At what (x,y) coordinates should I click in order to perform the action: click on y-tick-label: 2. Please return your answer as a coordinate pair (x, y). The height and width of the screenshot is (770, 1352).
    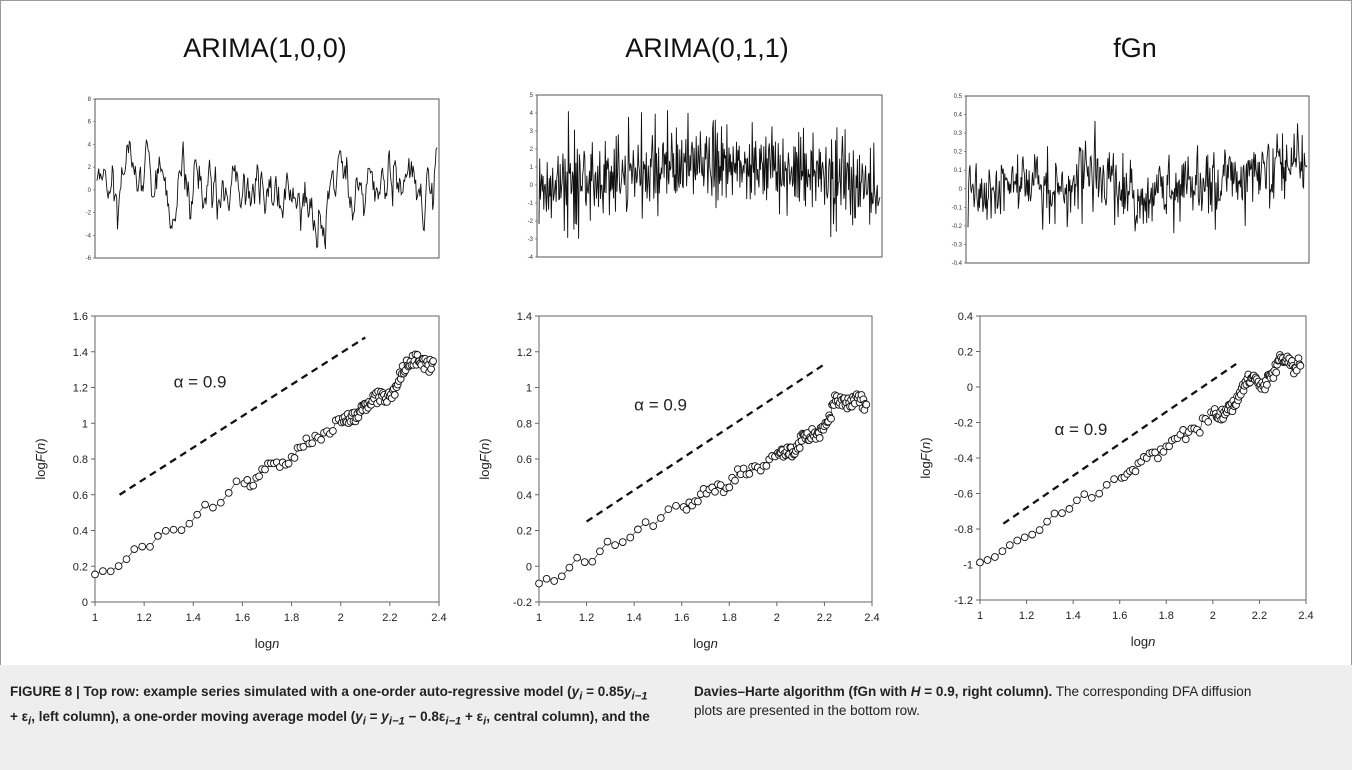
    Looking at the image, I should click on (532, 150).